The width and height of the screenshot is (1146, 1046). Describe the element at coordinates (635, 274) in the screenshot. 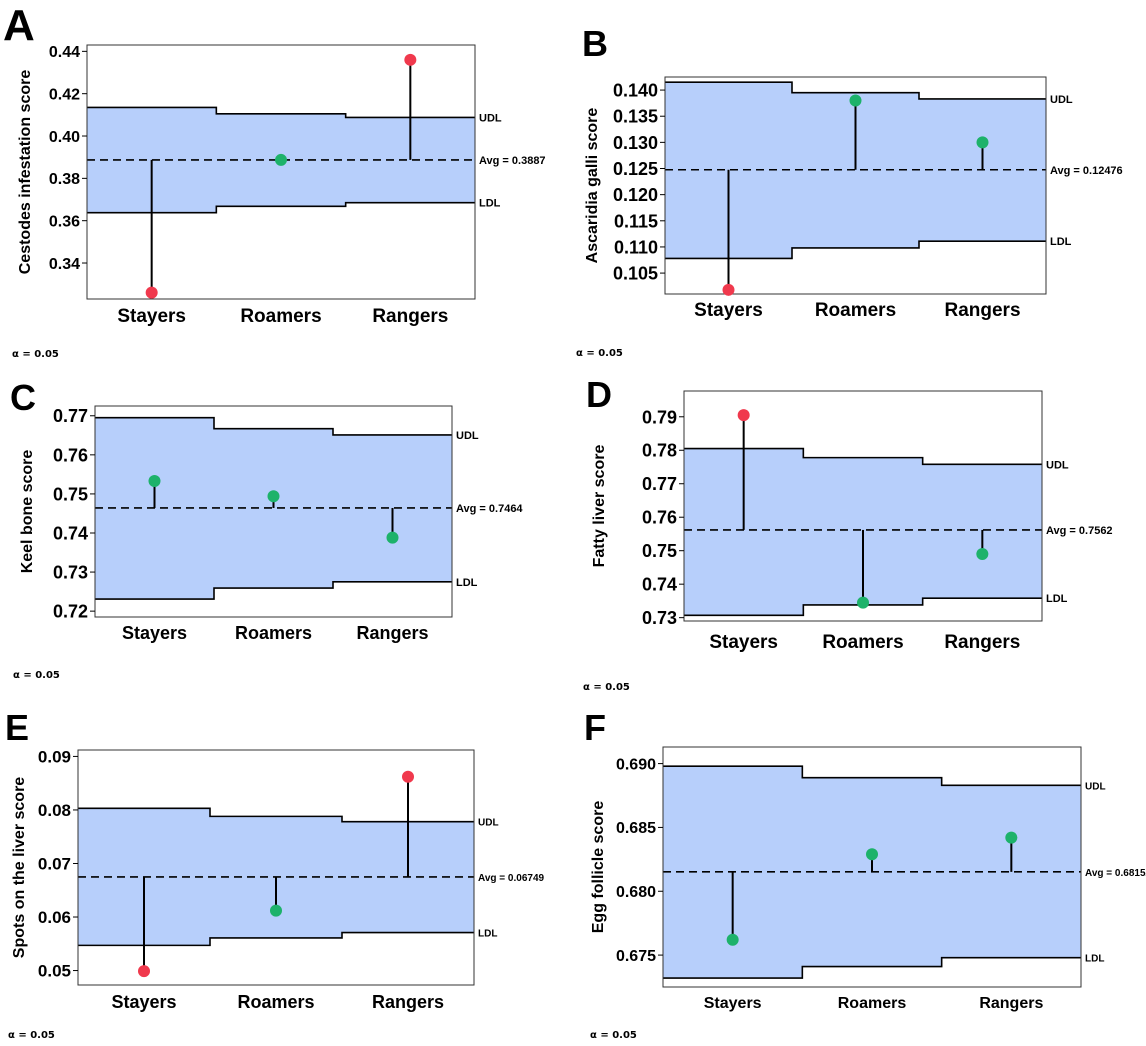

I see `y-tick-label: 0.105` at that location.